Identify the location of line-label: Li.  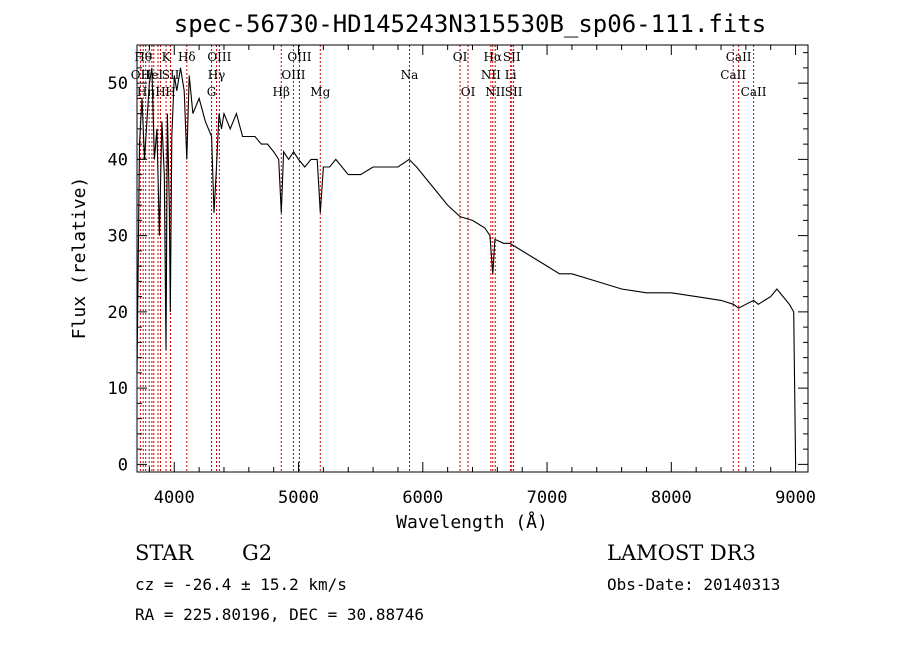
(511, 75).